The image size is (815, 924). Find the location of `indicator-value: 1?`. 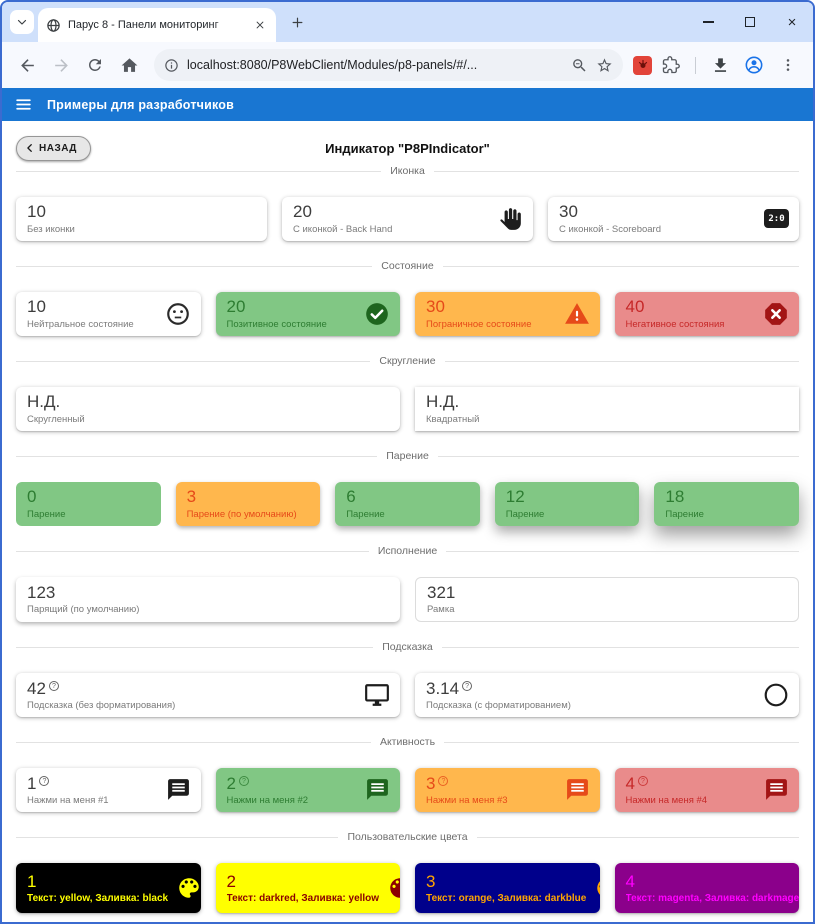

indicator-value: 1? is located at coordinates (68, 784).